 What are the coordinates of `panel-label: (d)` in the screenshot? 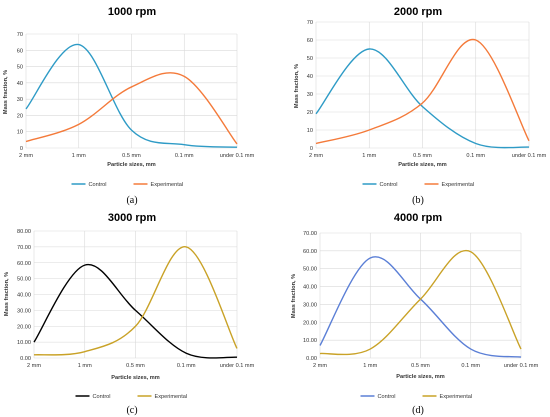 It's located at (418, 410).